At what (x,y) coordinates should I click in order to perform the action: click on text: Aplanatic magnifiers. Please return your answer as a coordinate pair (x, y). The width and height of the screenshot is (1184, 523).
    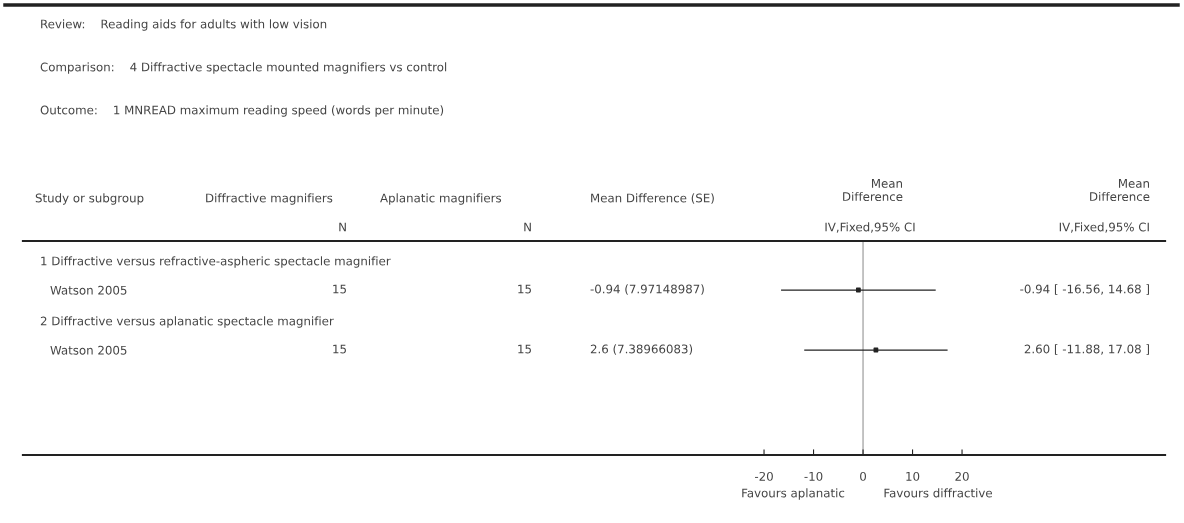
    Looking at the image, I should click on (441, 199).